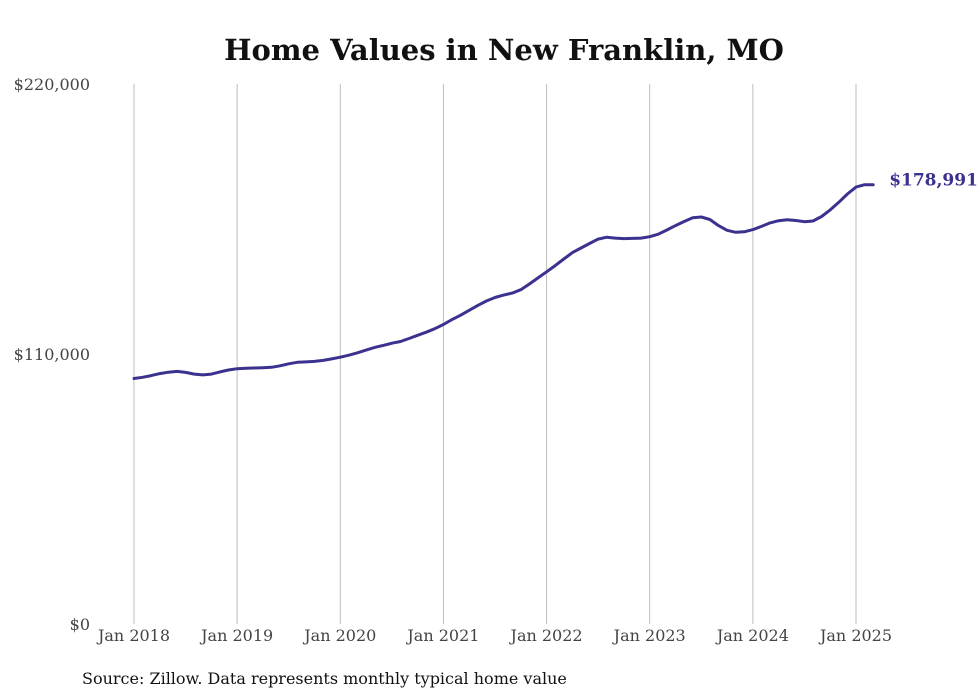 The image size is (980, 699). What do you see at coordinates (649, 635) in the screenshot?
I see `x-tick-label: Jan 2023` at bounding box center [649, 635].